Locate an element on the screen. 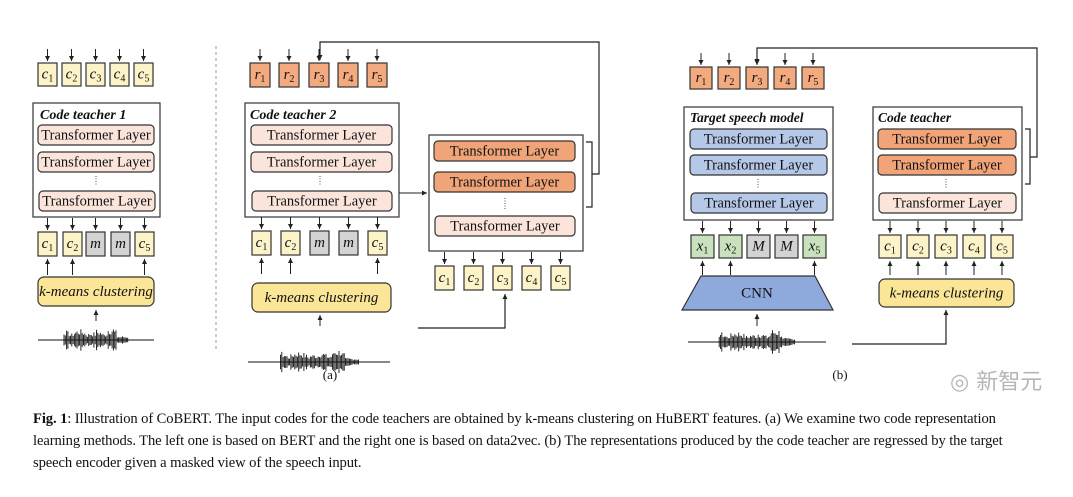  student-output-3-label: r3 is located at coordinates (757, 79).